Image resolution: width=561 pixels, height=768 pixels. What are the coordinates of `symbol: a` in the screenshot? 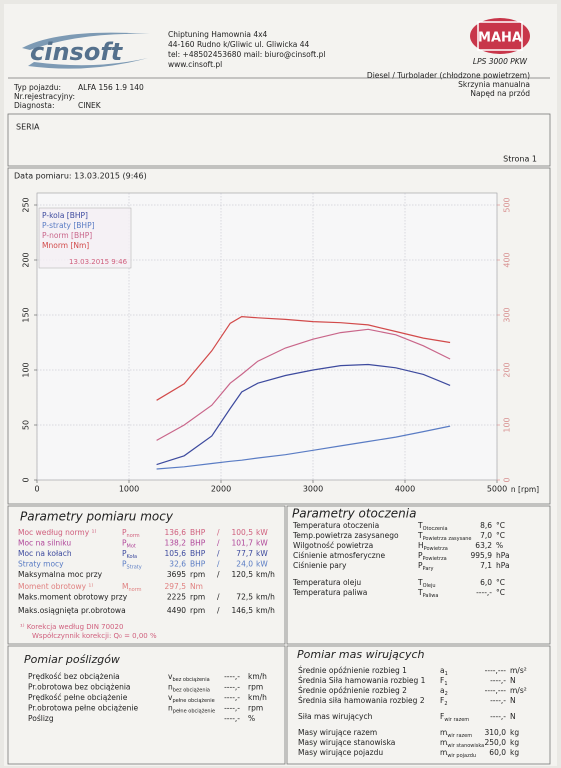 It's located at (442, 670).